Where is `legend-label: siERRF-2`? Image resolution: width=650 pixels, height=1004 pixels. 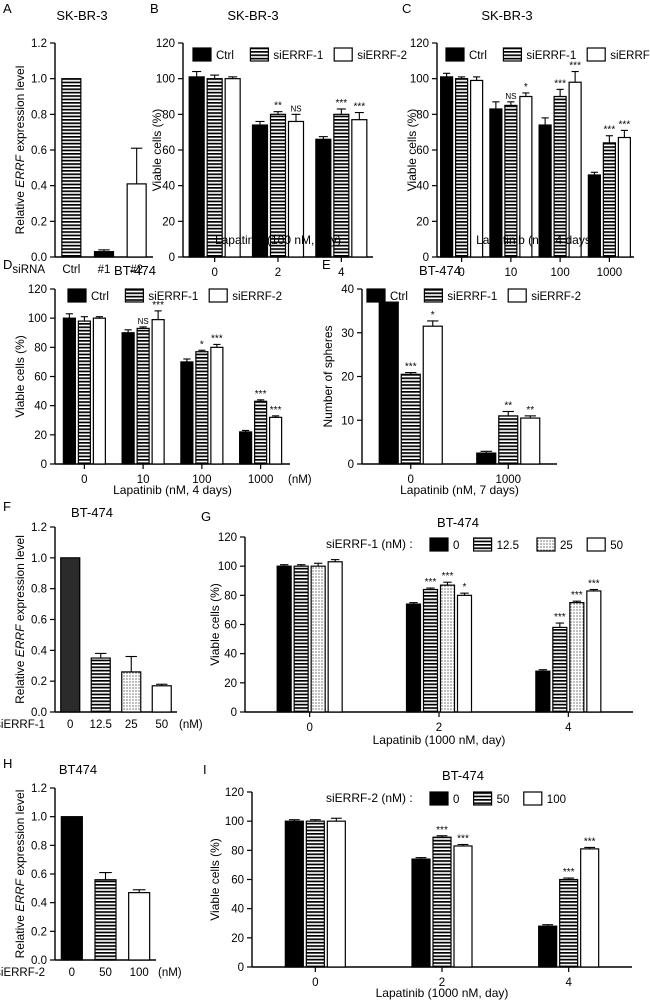
legend-label: siERRF-2 is located at coordinates (382, 56).